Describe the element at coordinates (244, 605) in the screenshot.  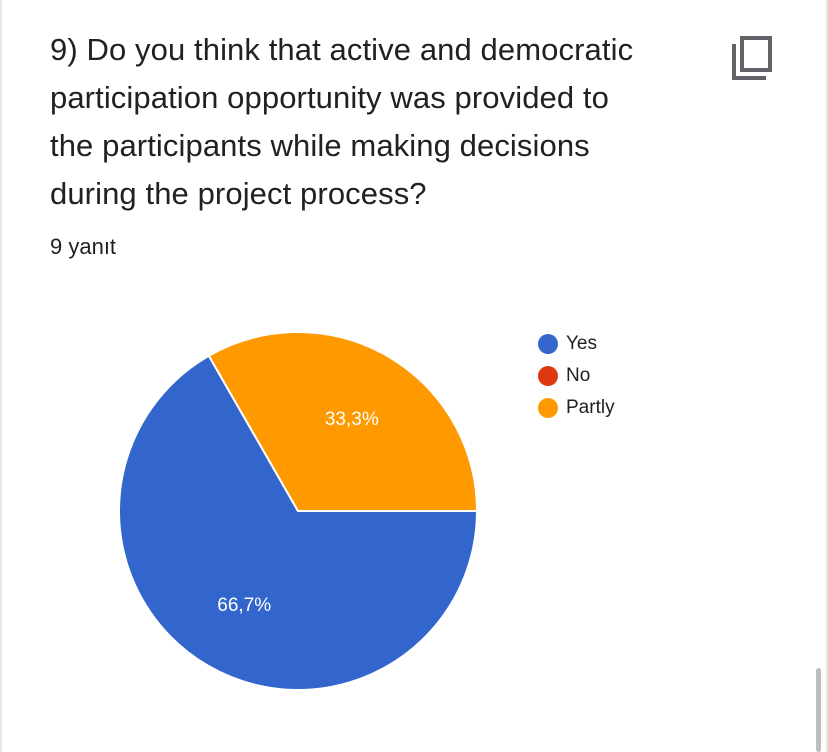
I see `slice-label-yes: 66,7%` at that location.